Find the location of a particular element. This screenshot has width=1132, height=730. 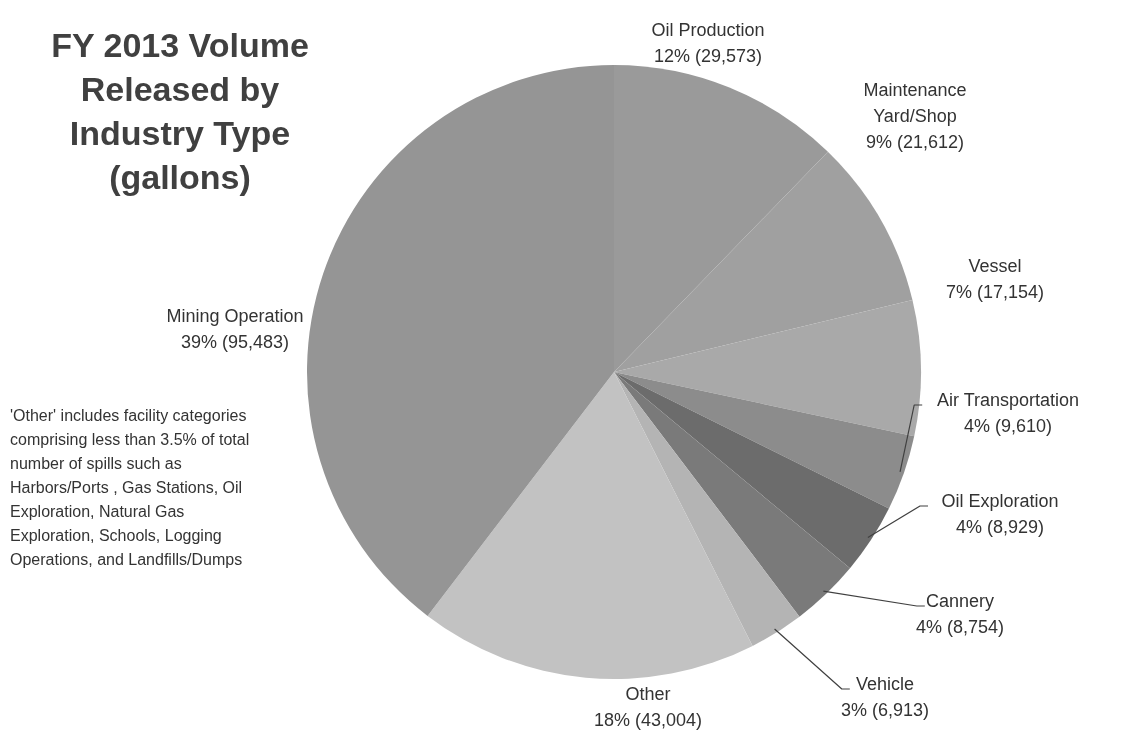

text: 'Other' includes facility categories comprising less than 3.5% of total number of spills such as Harbors/Ports , Gas Stations, Oil Exploration, Natural Gas Exploration, Schools, Logging Operations, and Landfills/Dumps is located at coordinates (130, 487).